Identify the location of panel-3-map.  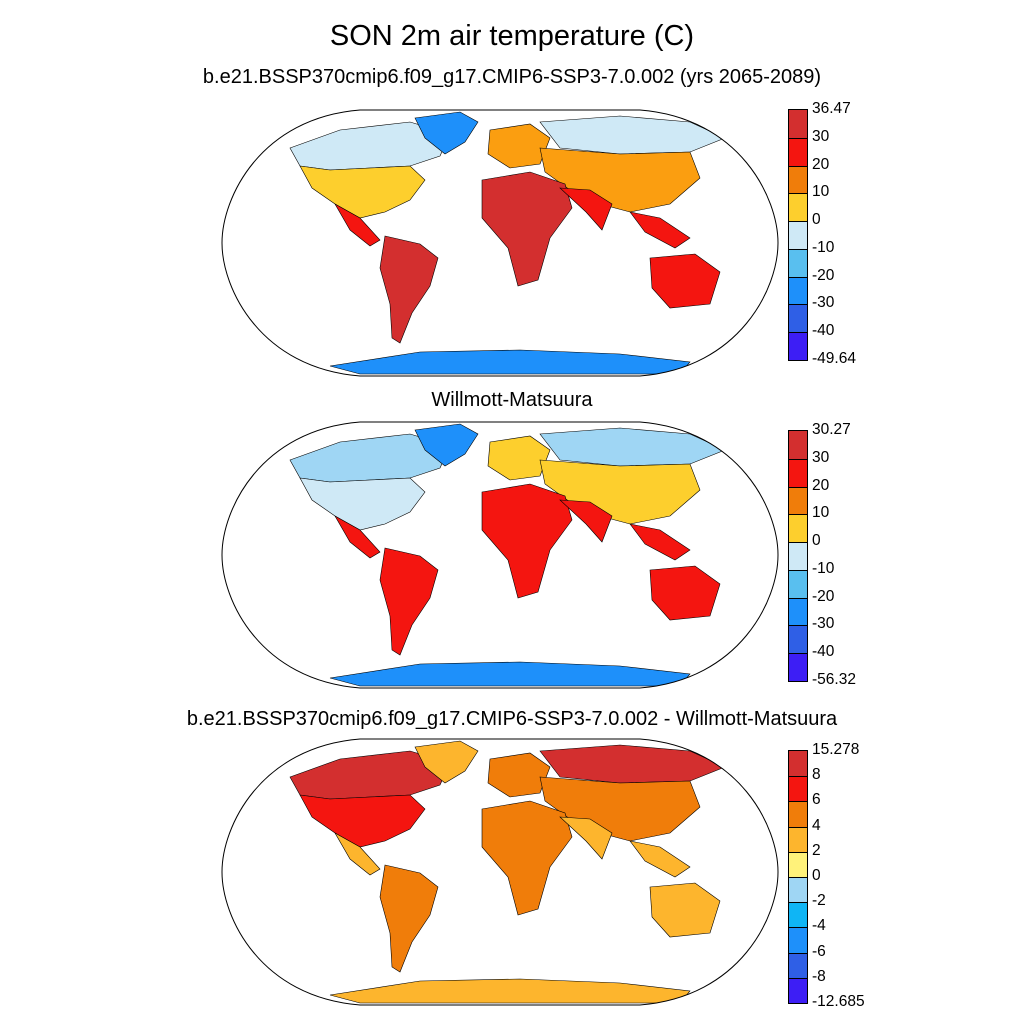
(500, 872).